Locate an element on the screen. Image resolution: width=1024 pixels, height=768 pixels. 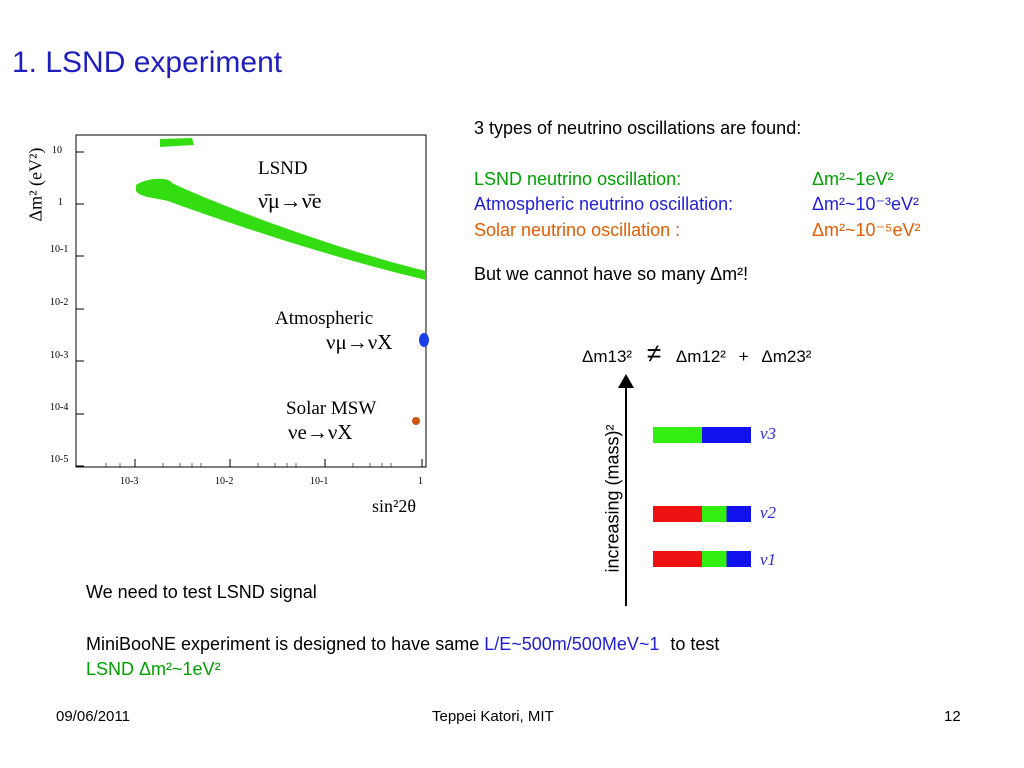
level-2-blue-segment is located at coordinates (738, 514).